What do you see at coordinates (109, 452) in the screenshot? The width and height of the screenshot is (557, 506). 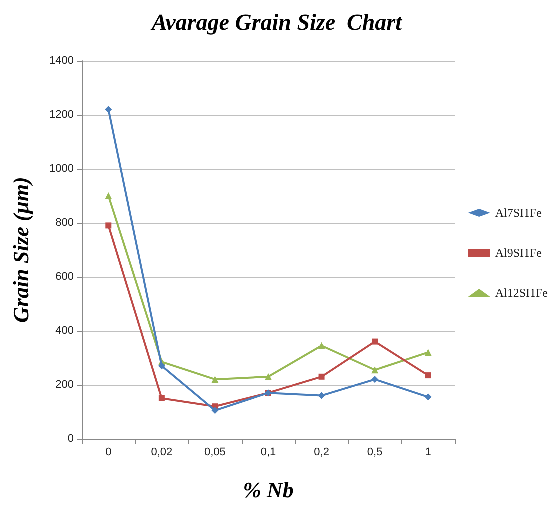 I see `x-tick-label: 0` at bounding box center [109, 452].